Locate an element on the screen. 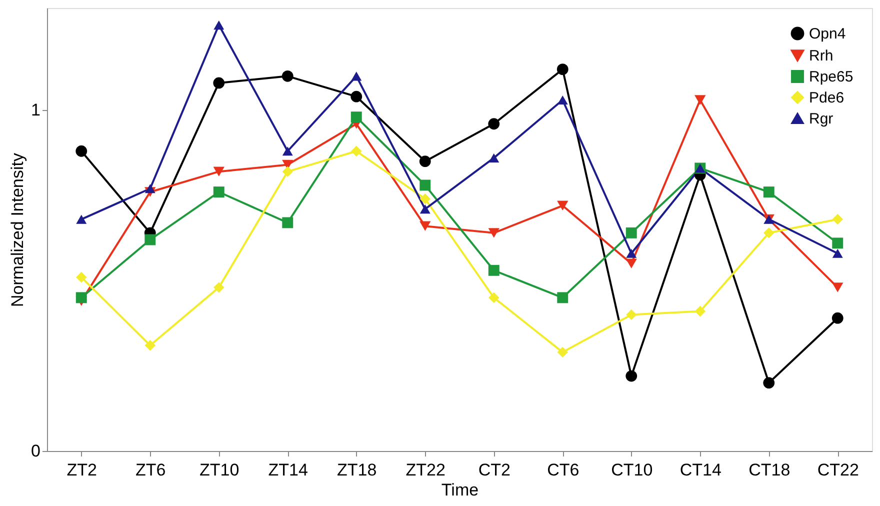 The height and width of the screenshot is (506, 880). x-tick-label: CT22 is located at coordinates (838, 470).